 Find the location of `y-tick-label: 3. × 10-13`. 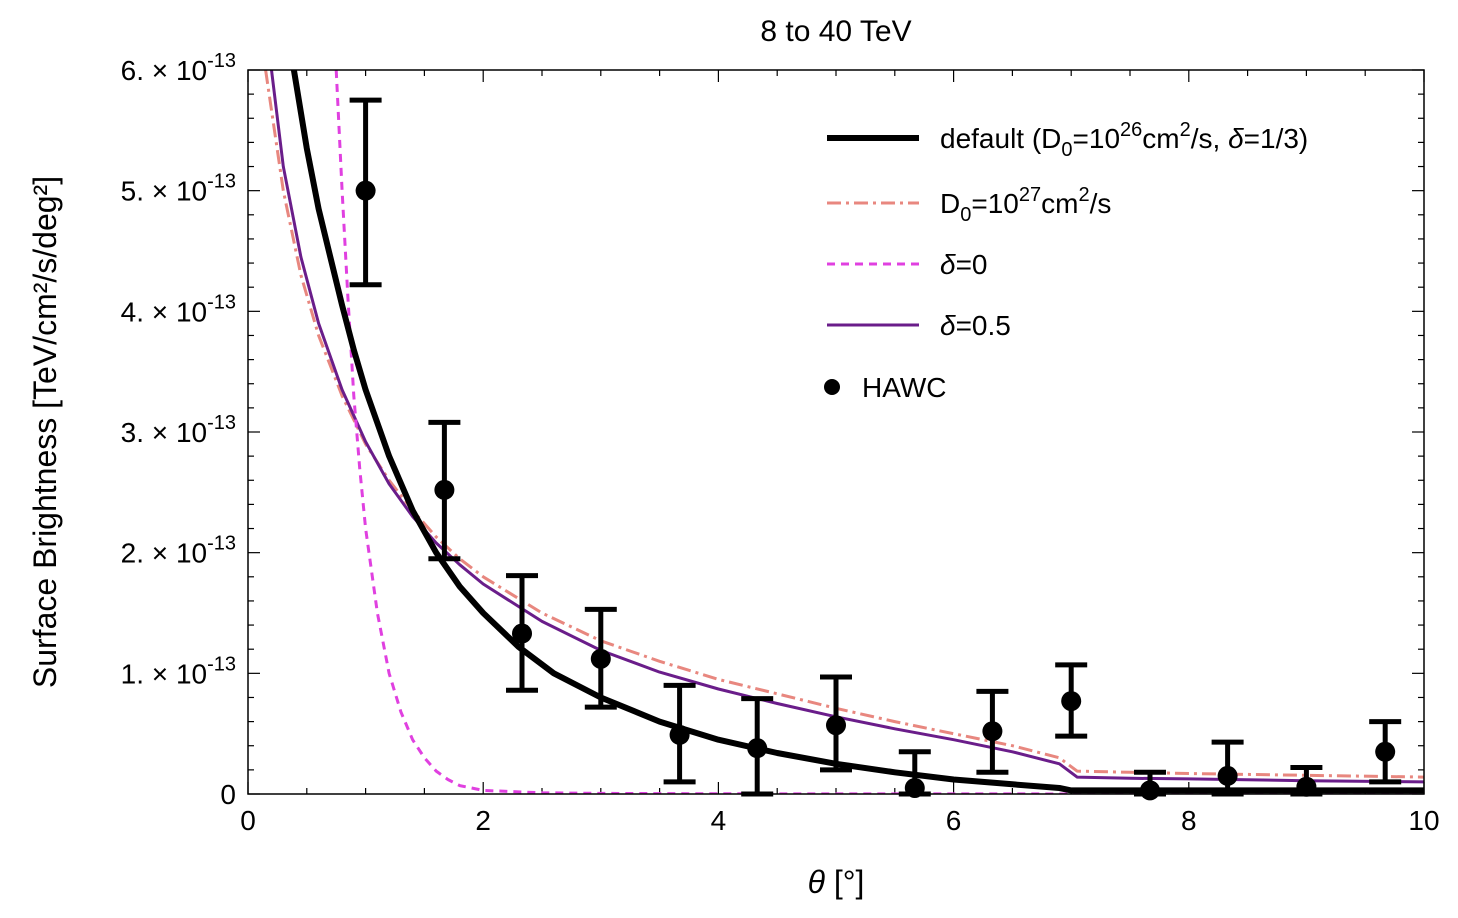

y-tick-label: 3. × 10-13 is located at coordinates (178, 430).